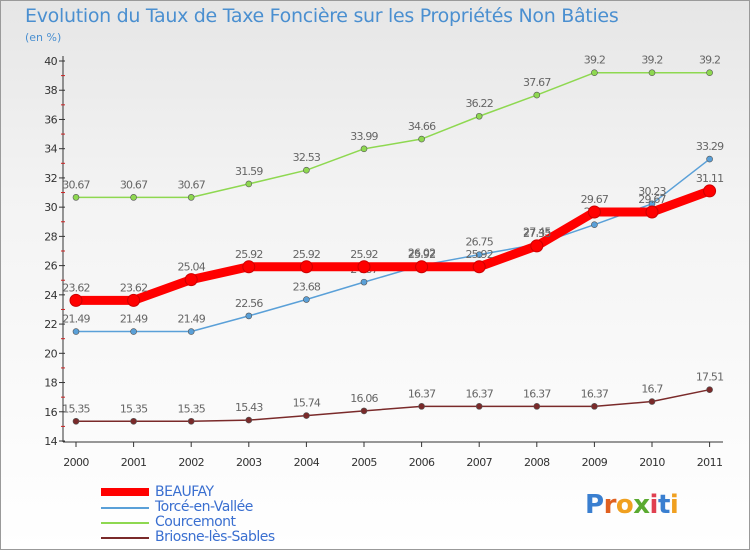 Image resolution: width=750 pixels, height=550 pixels. What do you see at coordinates (50, 295) in the screenshot?
I see `y-tick-label: 24` at bounding box center [50, 295].